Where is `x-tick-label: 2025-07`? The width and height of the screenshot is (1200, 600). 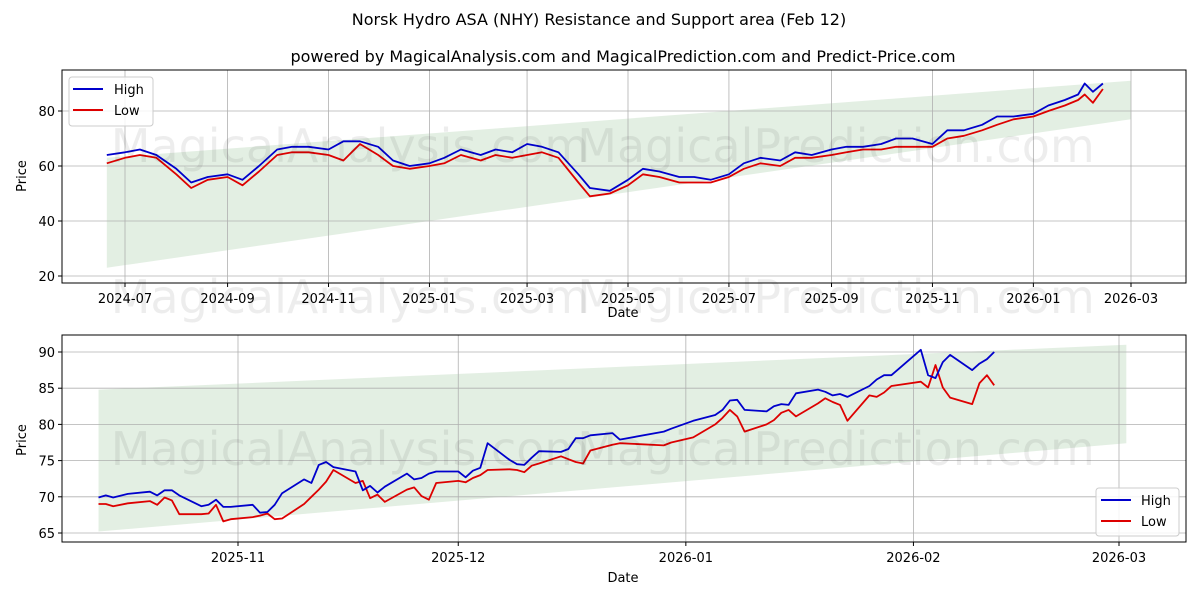 x-tick-label: 2025-07 is located at coordinates (729, 299).